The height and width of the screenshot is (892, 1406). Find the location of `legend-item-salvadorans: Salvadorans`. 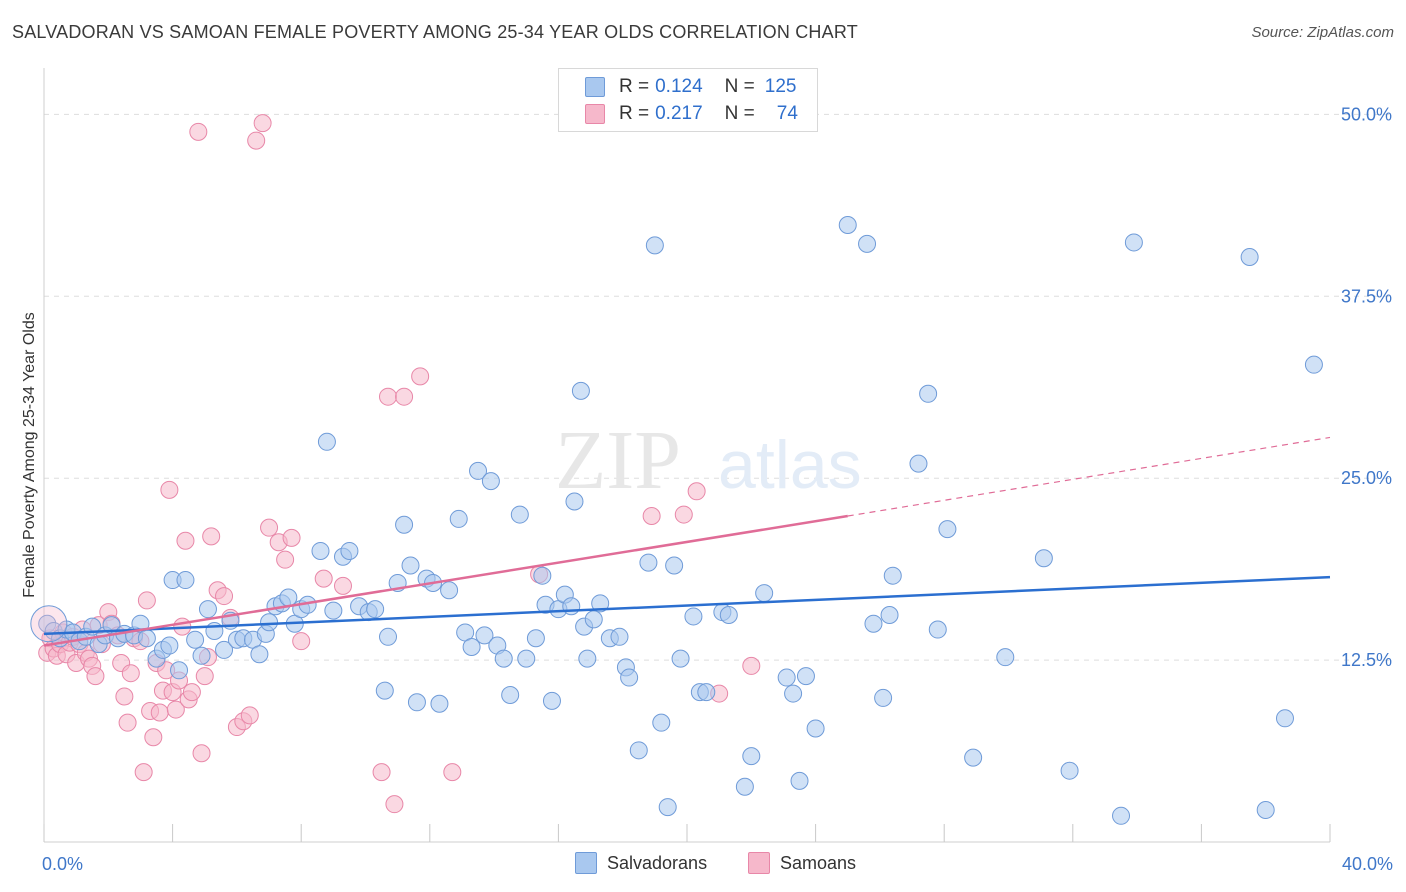

legend-item-salvadorans: Salvadorans is located at coordinates (641, 863).